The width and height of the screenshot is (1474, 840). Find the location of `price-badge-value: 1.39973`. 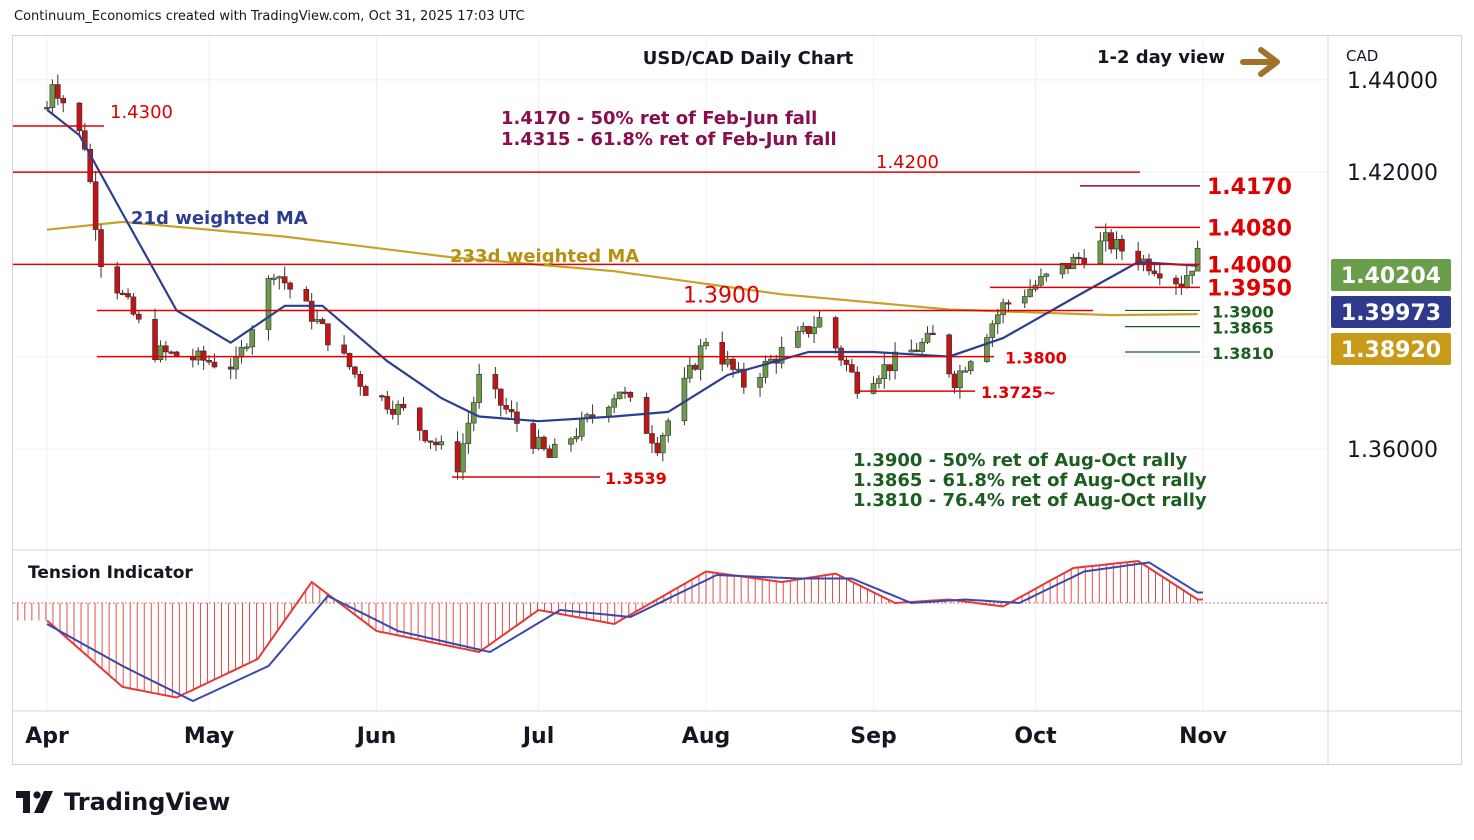

price-badge-value: 1.39973 is located at coordinates (1391, 313).